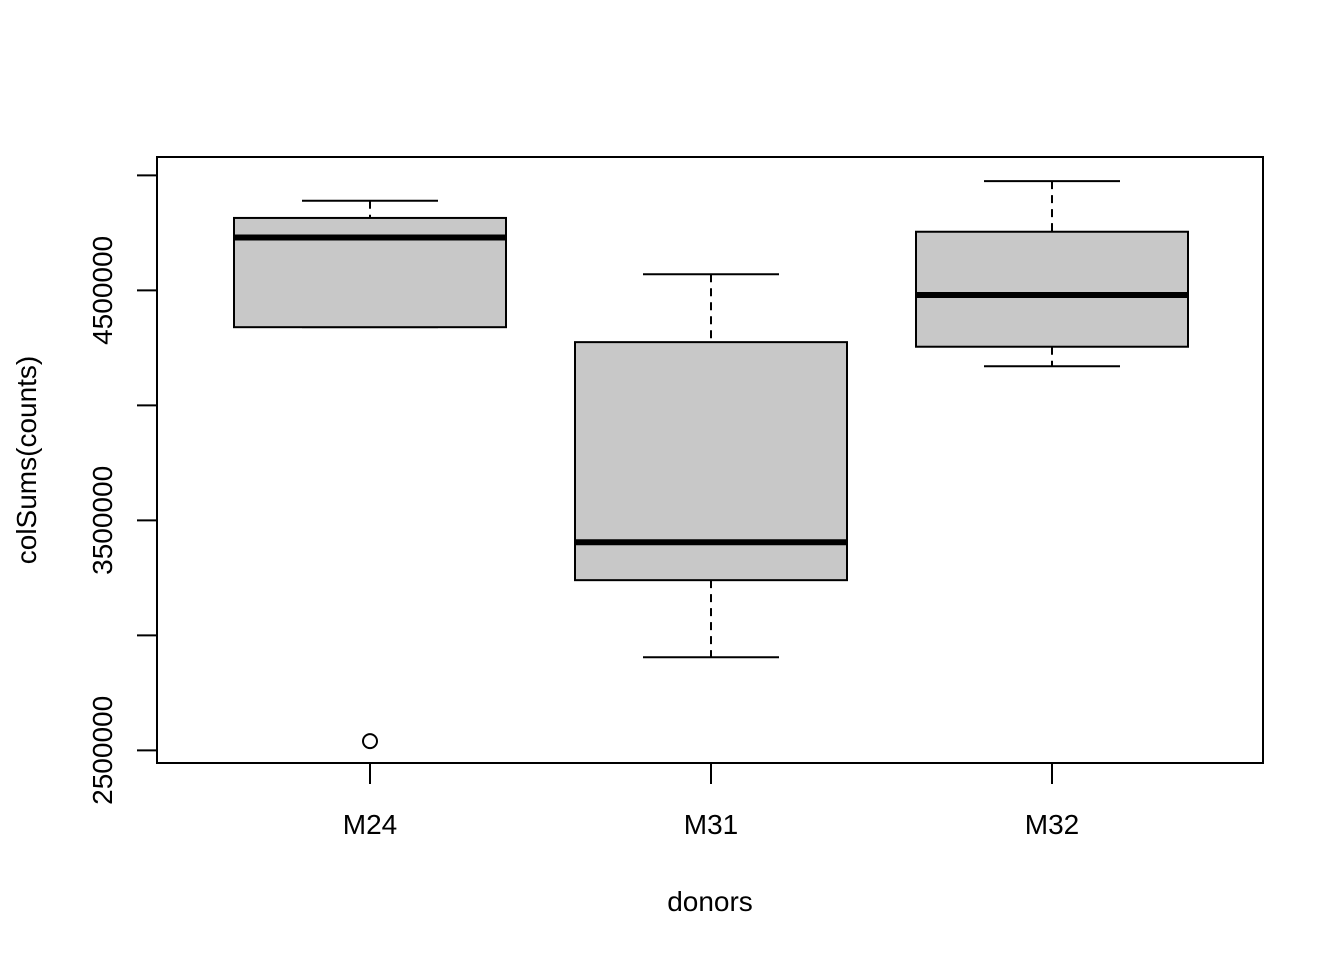 The image size is (1344, 960). Describe the element at coordinates (102, 520) in the screenshot. I see `y-tick-label: 3500000` at that location.